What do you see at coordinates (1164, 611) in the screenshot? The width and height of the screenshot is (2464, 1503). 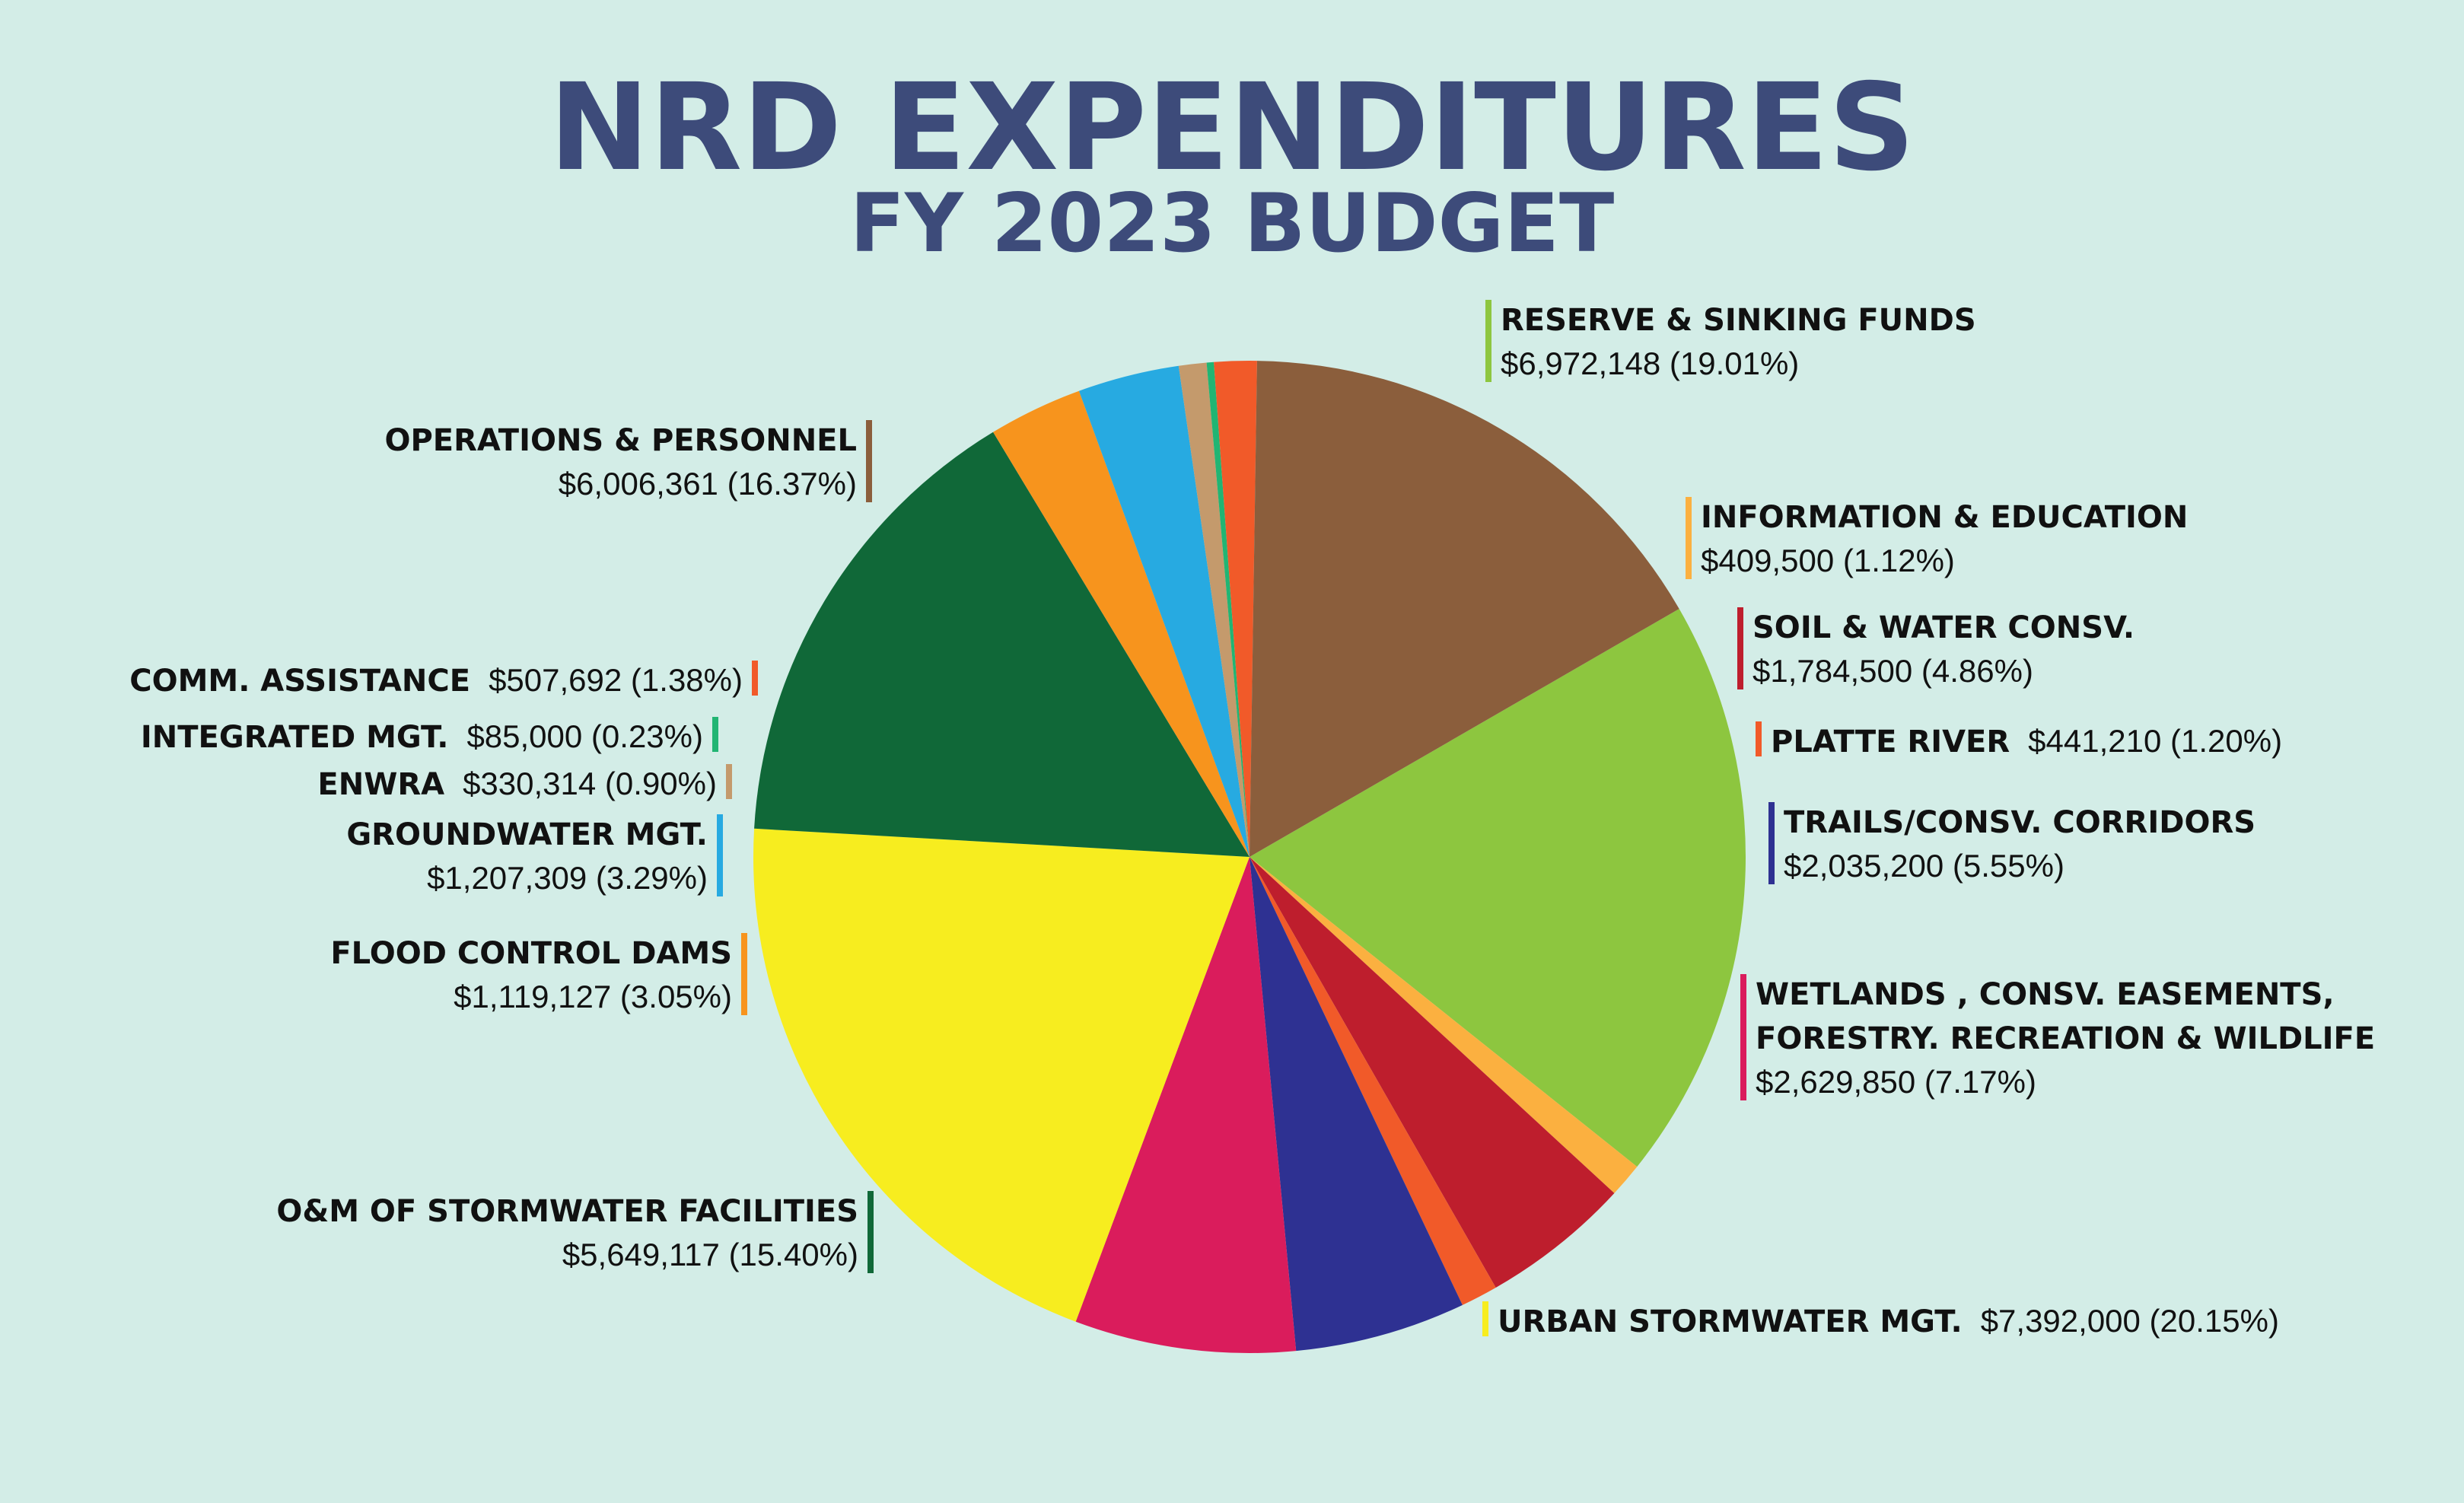 I see `pie-slice-groundwater-mgt` at bounding box center [1164, 611].